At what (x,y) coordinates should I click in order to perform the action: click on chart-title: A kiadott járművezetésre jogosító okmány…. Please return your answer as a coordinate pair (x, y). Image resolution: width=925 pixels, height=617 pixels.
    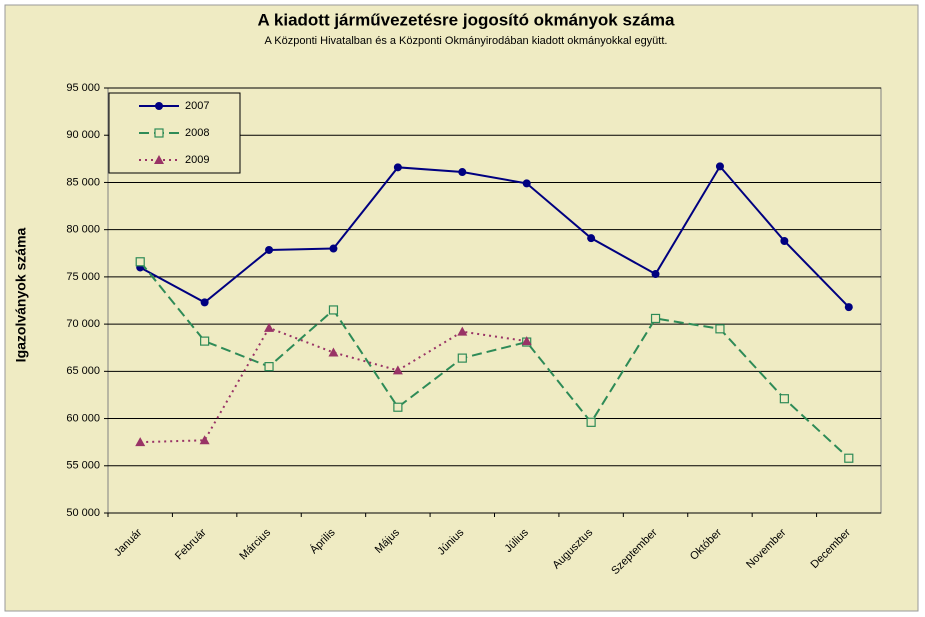
    Looking at the image, I should click on (466, 19).